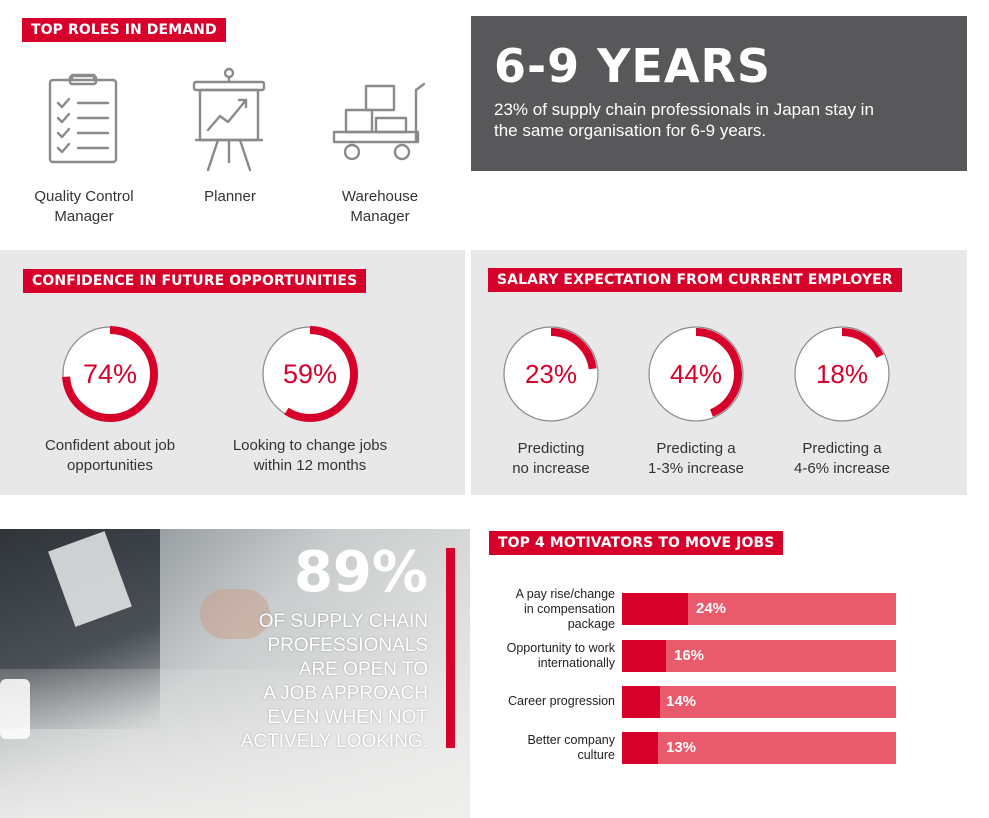 The width and height of the screenshot is (989, 818). Describe the element at coordinates (124, 30) in the screenshot. I see `top-roles-heading: TOP ROLES IN DEMAND` at that location.